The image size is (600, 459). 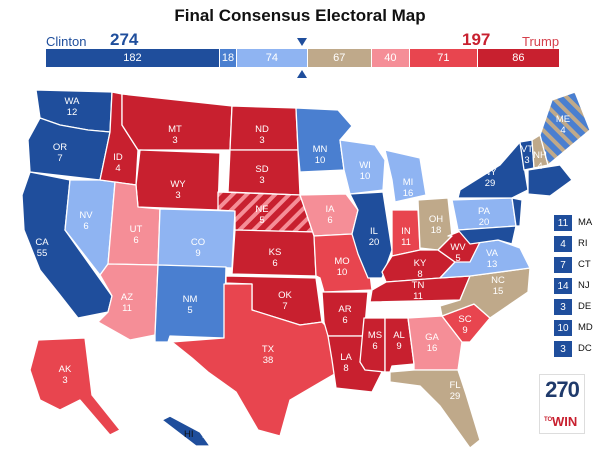 What do you see at coordinates (585, 306) in the screenshot?
I see `small-state-abbr: DE` at bounding box center [585, 306].